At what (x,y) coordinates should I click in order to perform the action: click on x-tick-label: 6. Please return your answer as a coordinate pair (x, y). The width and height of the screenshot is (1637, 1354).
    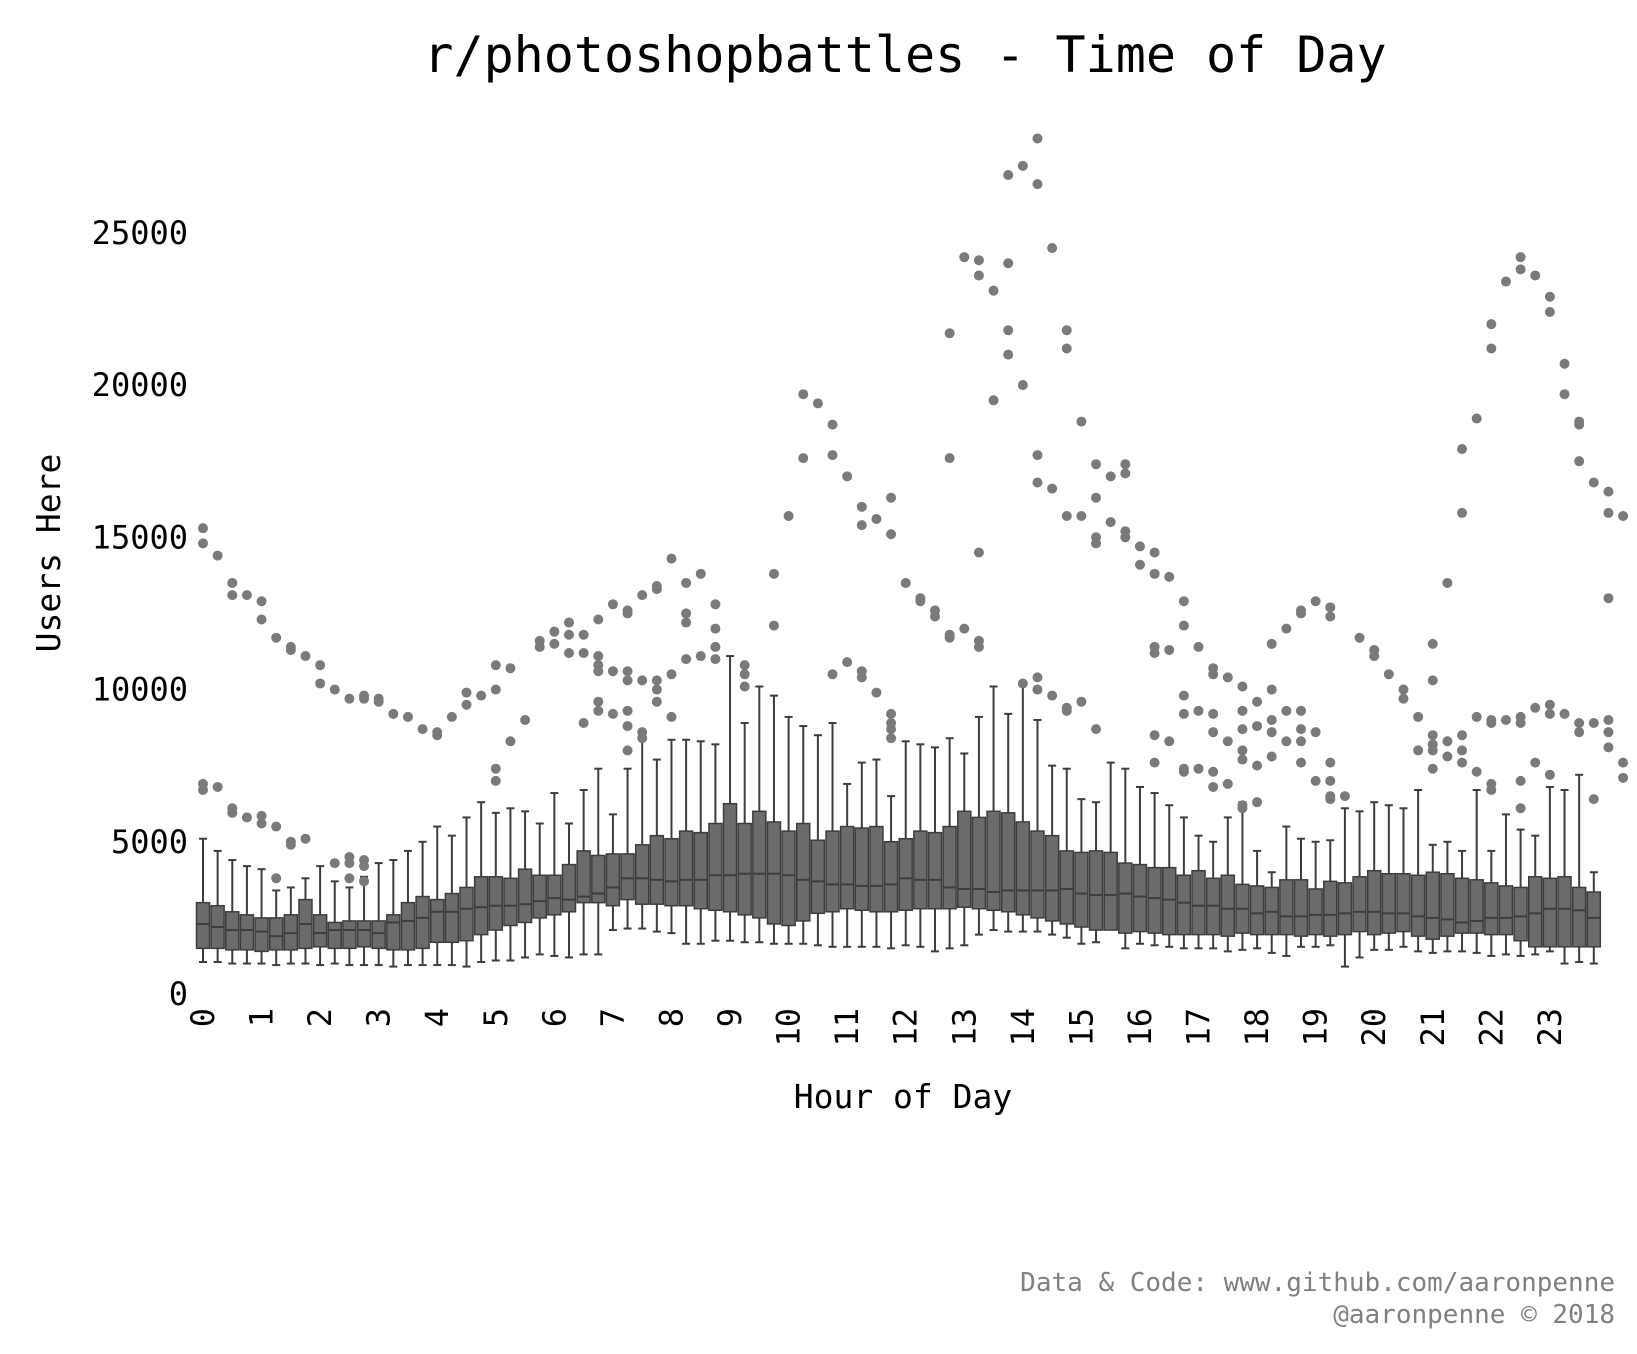
    Looking at the image, I should click on (554, 1017).